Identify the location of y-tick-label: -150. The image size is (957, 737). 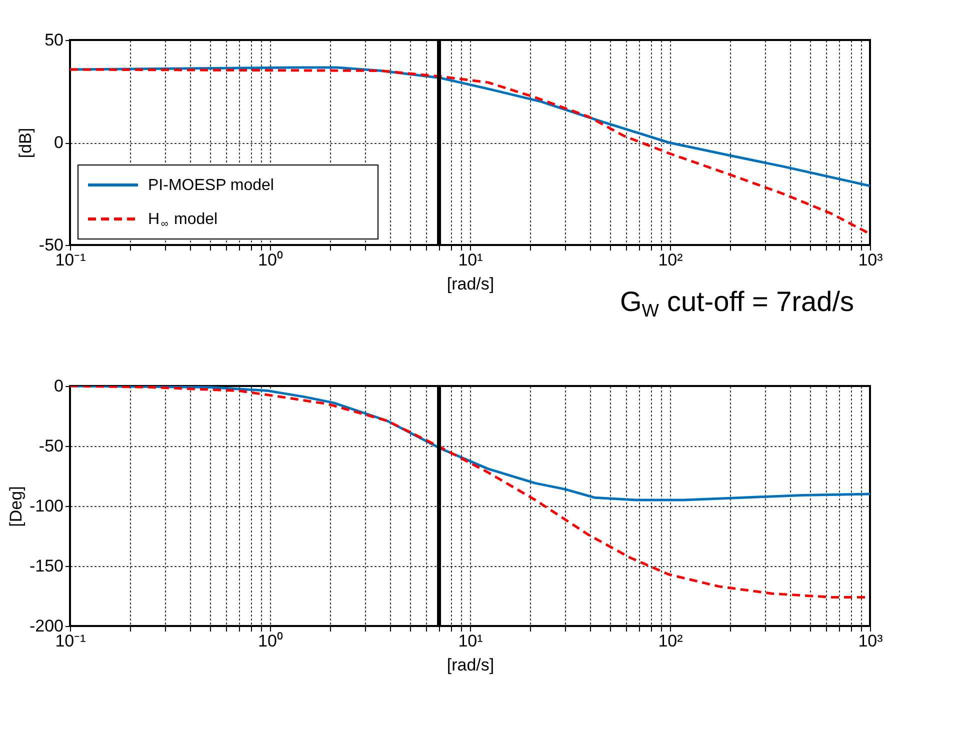
(46, 566).